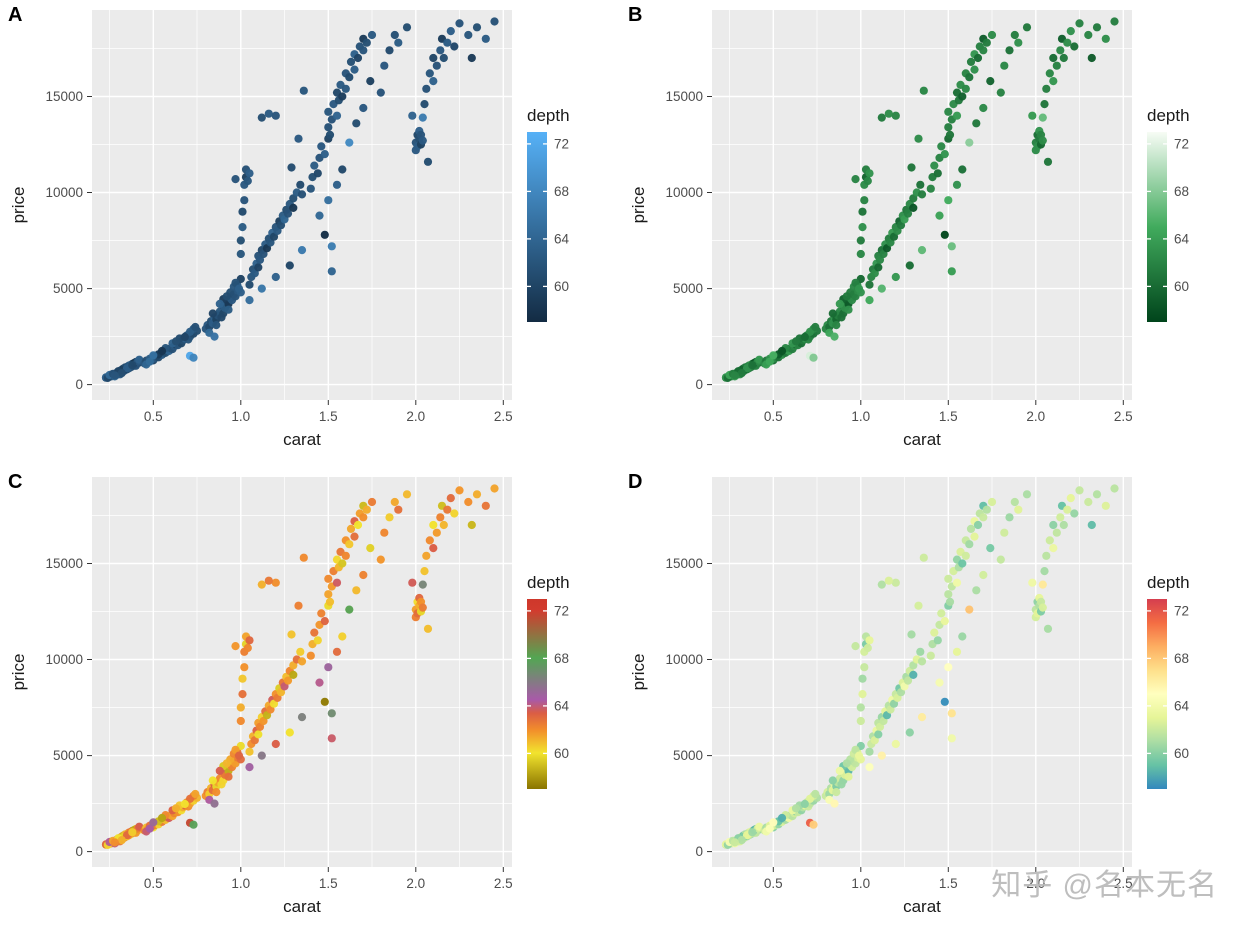  I want to click on panel-label-b: B, so click(635, 15).